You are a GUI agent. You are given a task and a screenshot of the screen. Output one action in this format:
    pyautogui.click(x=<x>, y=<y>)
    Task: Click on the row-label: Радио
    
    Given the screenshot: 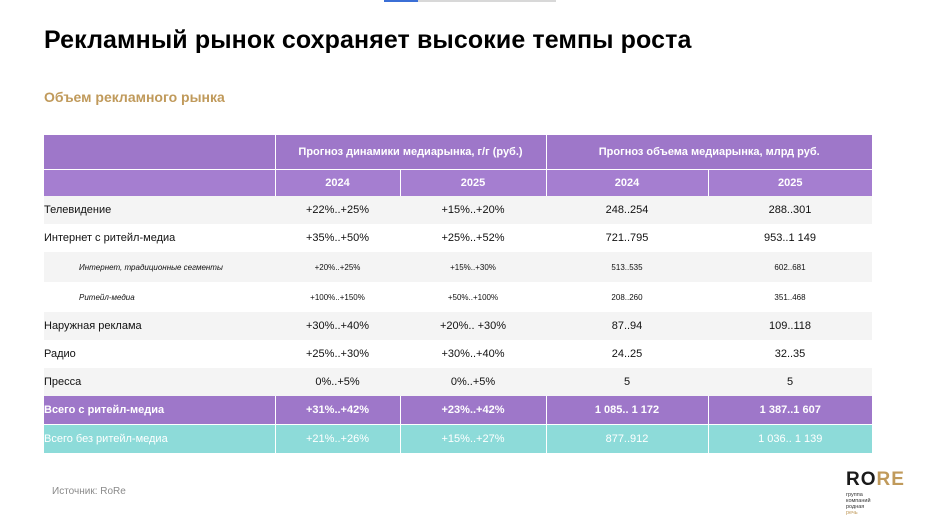 What is the action you would take?
    pyautogui.click(x=60, y=354)
    